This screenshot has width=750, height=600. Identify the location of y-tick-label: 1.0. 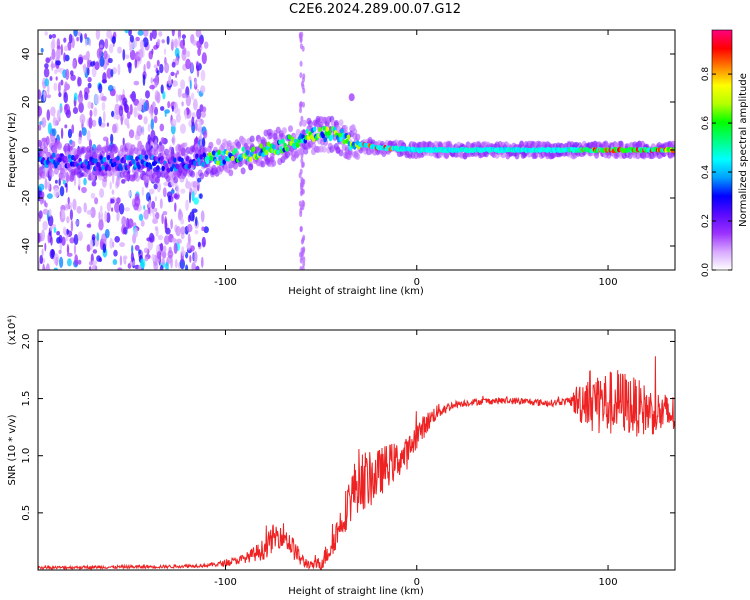
(26, 456).